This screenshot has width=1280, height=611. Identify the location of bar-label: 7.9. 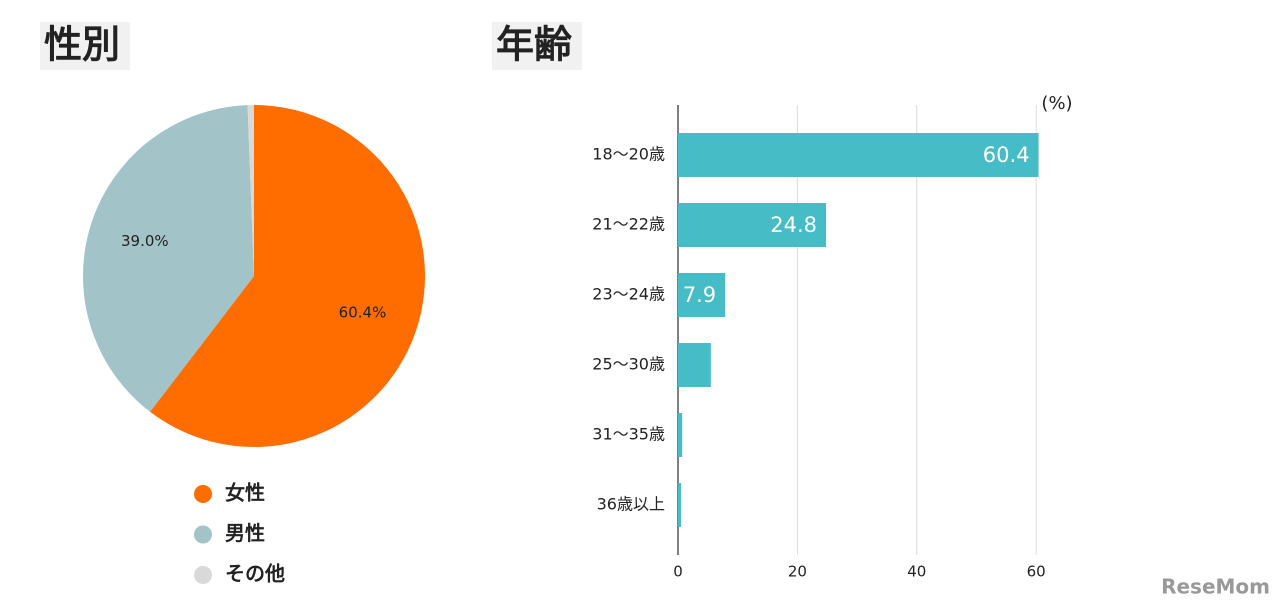
(699, 295).